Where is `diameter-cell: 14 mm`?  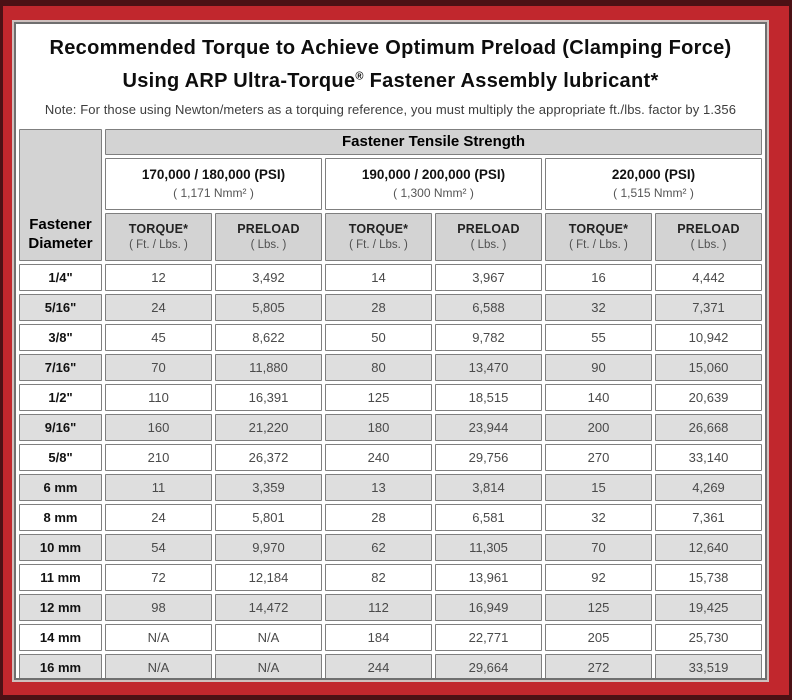
diameter-cell: 14 mm is located at coordinates (60, 637).